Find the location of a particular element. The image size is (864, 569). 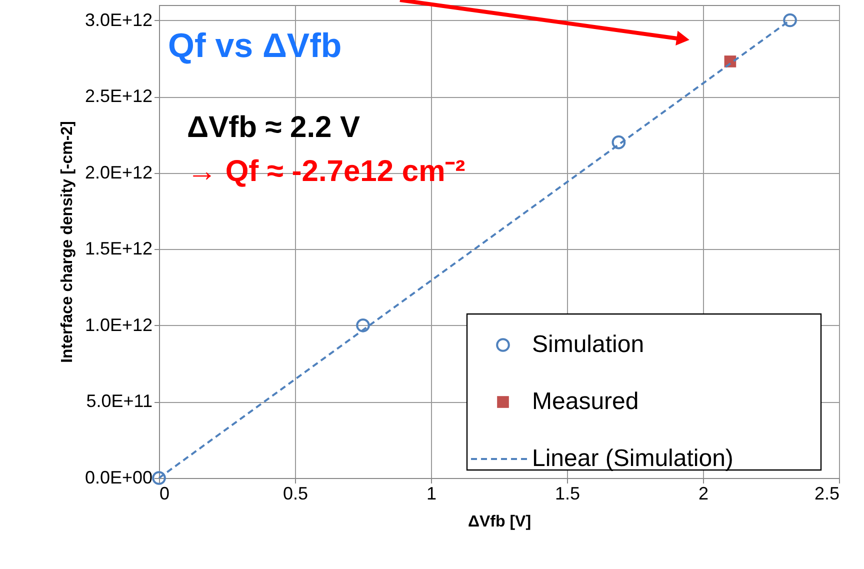

annotation: → Qf ≈ -2.7e12 cm⁻² is located at coordinates (326, 171).